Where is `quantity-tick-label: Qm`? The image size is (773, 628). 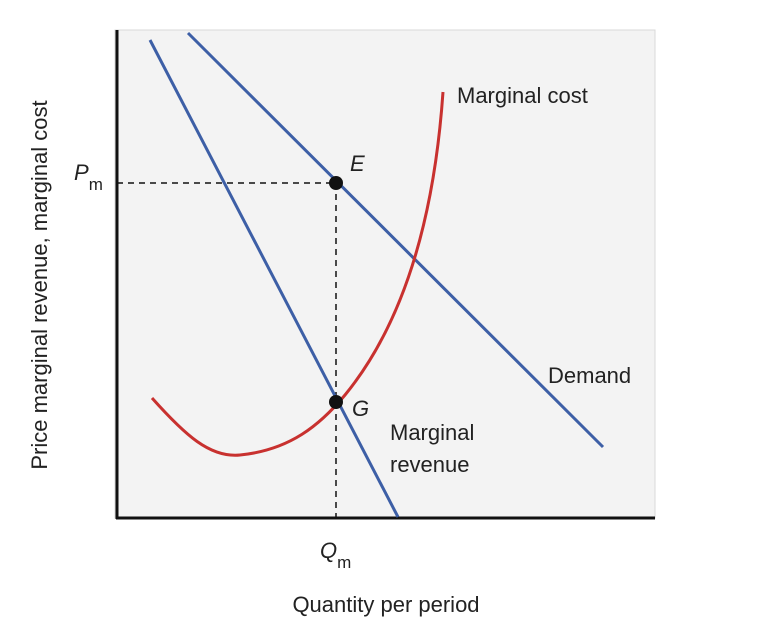 quantity-tick-label: Qm is located at coordinates (335, 555).